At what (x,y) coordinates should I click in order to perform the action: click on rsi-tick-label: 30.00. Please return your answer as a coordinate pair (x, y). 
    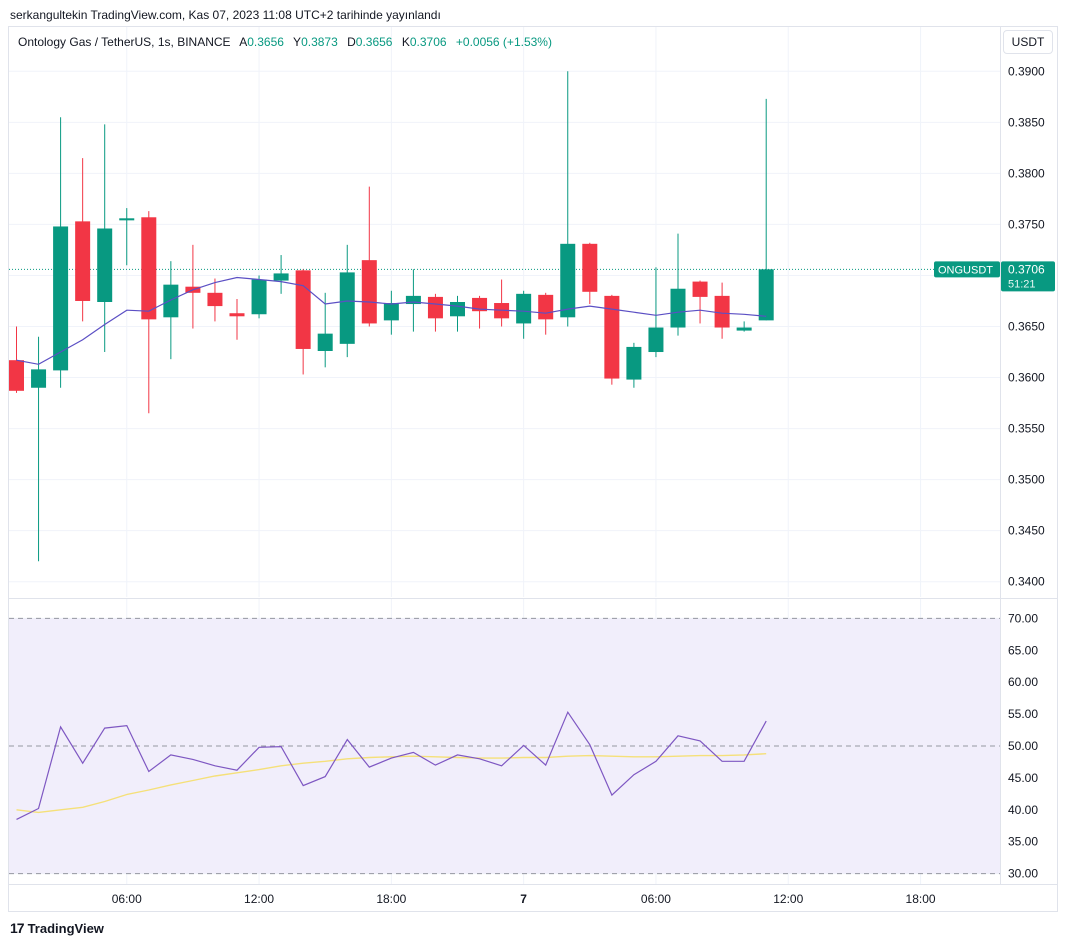
    Looking at the image, I should click on (1023, 874).